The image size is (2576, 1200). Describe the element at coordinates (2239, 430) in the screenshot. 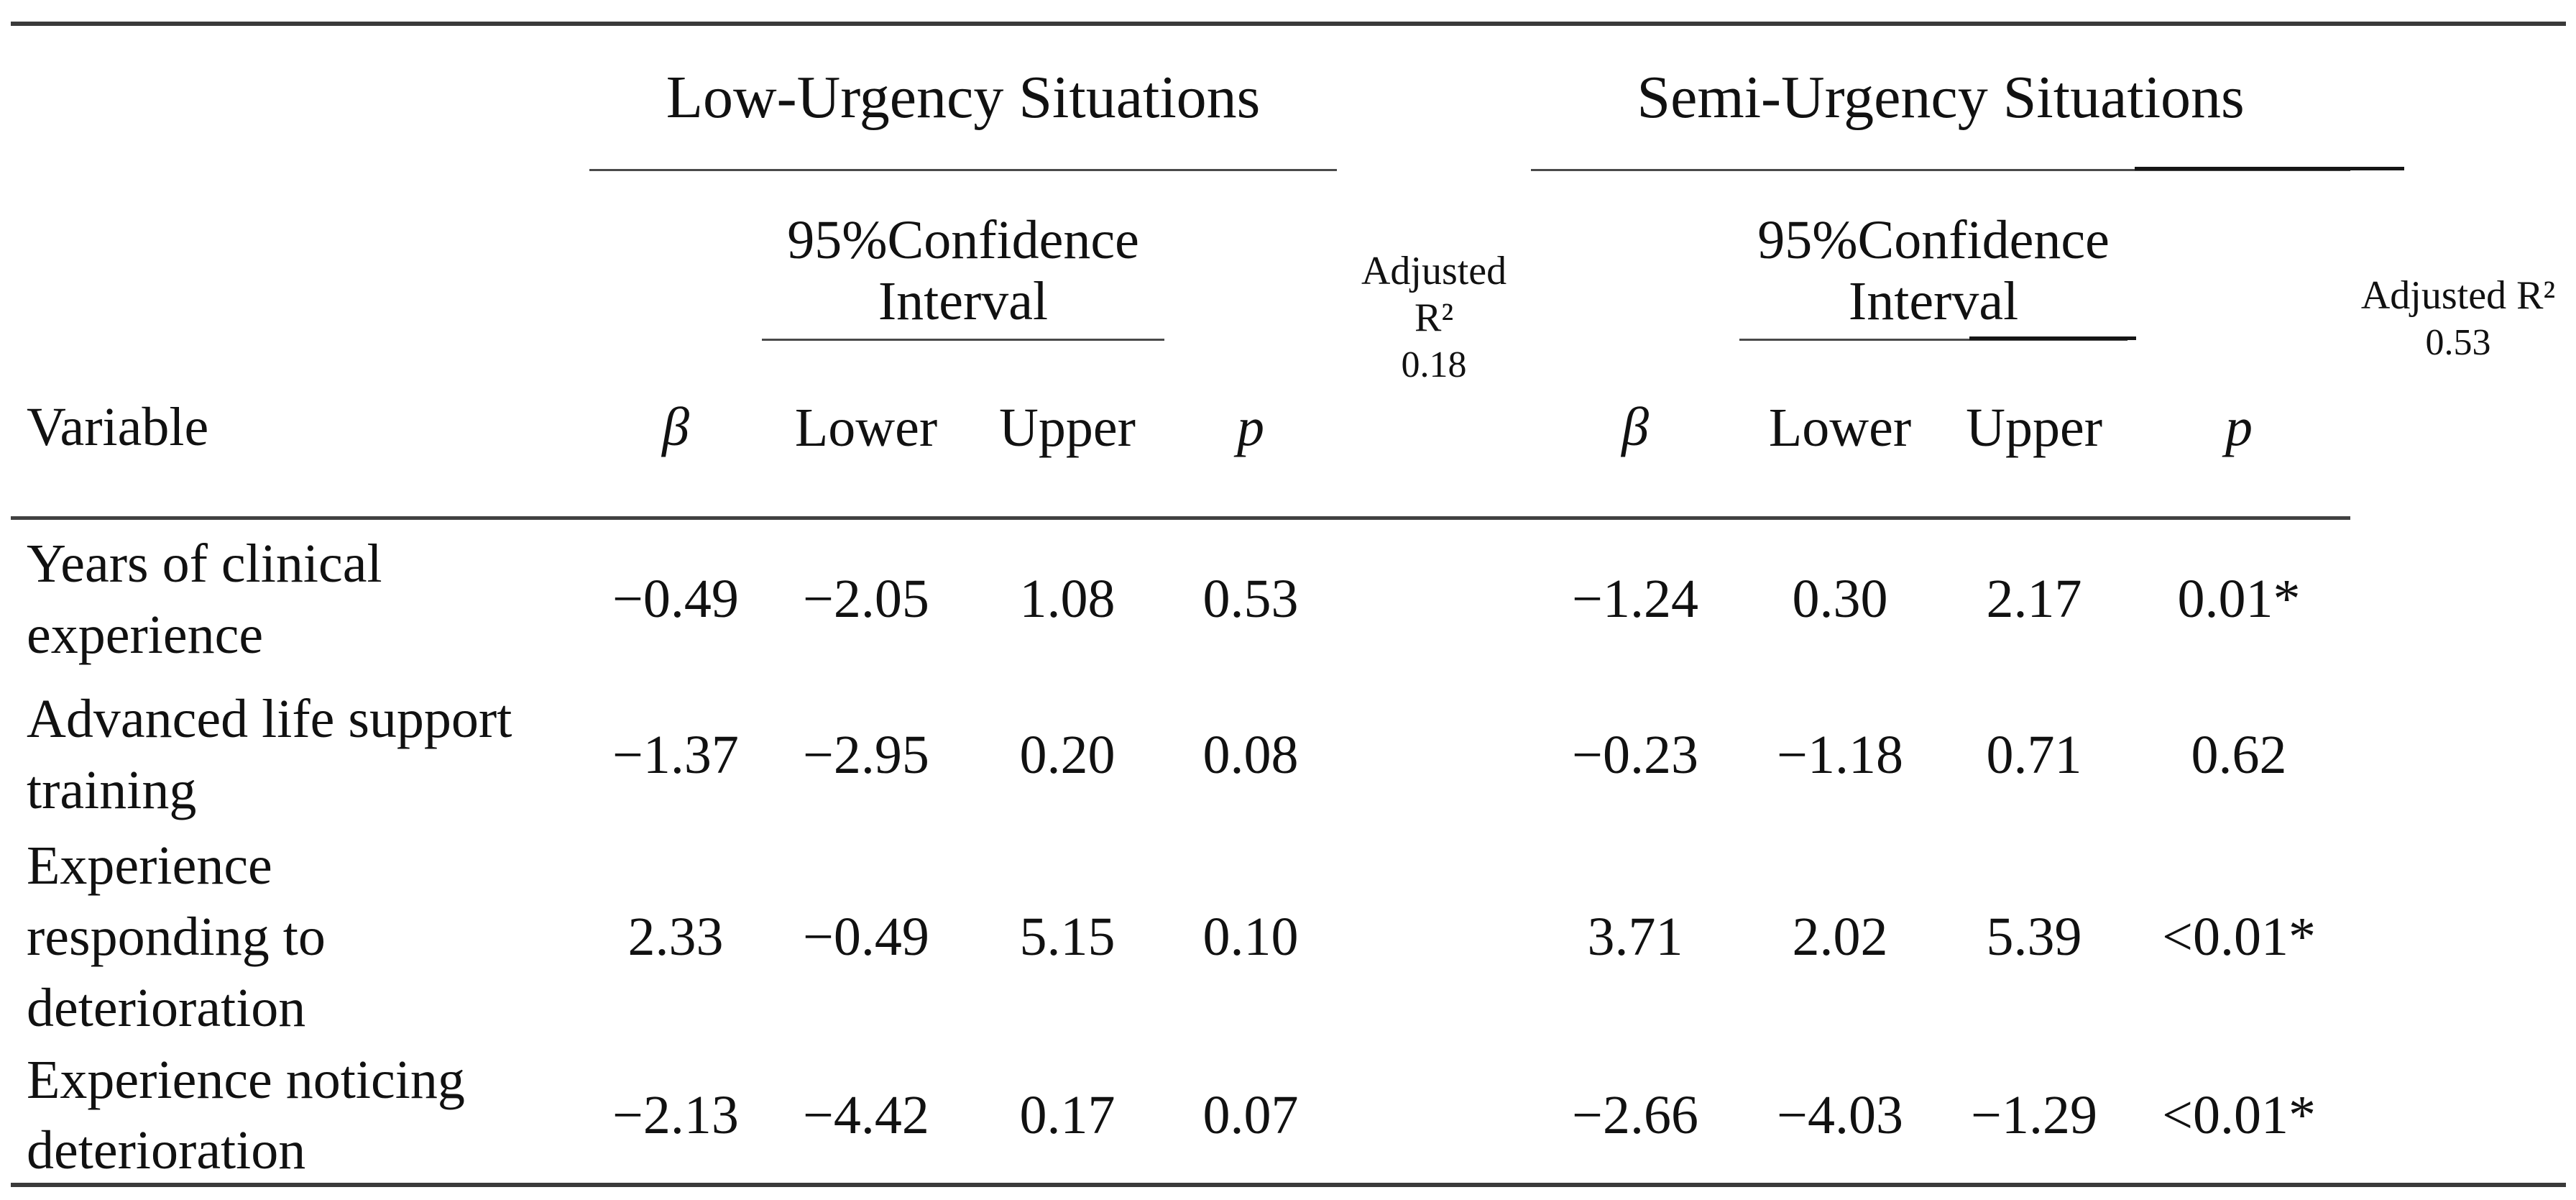

I see `col-header-semi-p: p` at that location.